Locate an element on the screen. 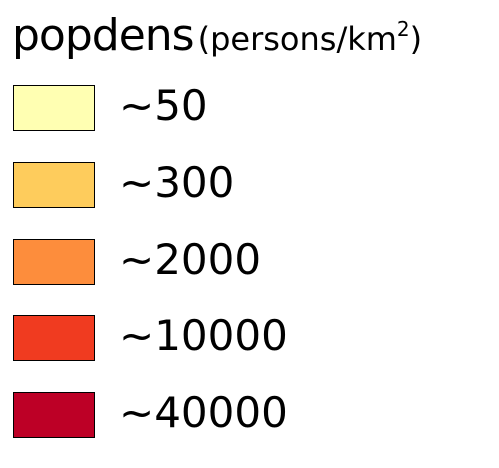 The width and height of the screenshot is (499, 468). legend-item-label: ~2000 is located at coordinates (190, 259).